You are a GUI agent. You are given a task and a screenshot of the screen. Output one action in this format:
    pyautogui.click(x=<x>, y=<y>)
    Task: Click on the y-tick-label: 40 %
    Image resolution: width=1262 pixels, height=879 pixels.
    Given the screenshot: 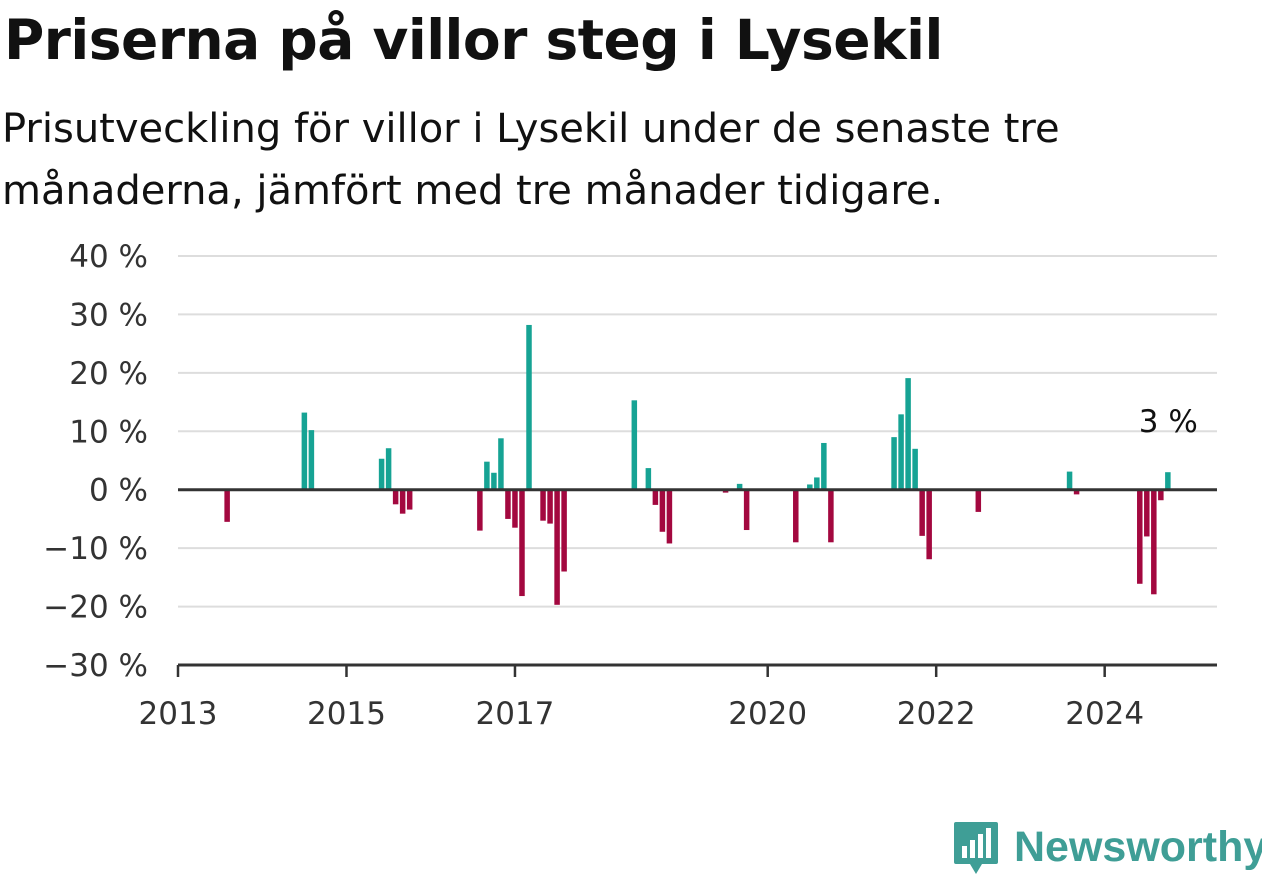 What is the action you would take?
    pyautogui.click(x=108, y=257)
    